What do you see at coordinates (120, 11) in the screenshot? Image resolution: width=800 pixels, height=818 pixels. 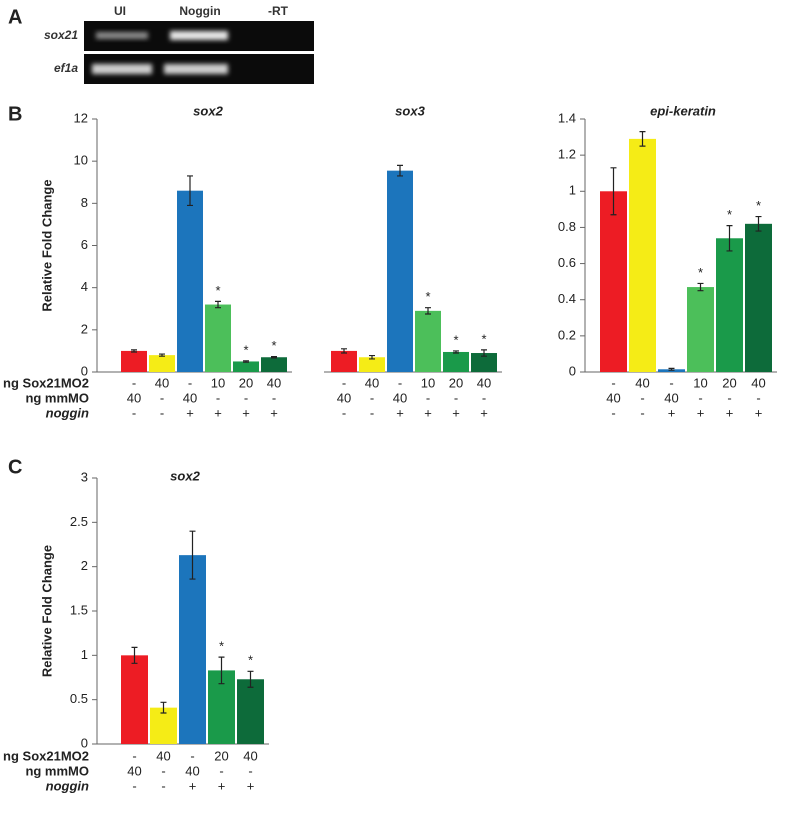 I see `gel-column-label: UI` at bounding box center [120, 11].